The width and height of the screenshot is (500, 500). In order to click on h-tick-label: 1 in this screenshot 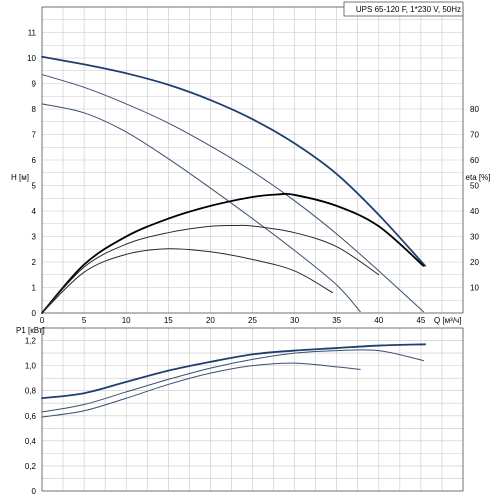, I will do `click(34, 288)`.